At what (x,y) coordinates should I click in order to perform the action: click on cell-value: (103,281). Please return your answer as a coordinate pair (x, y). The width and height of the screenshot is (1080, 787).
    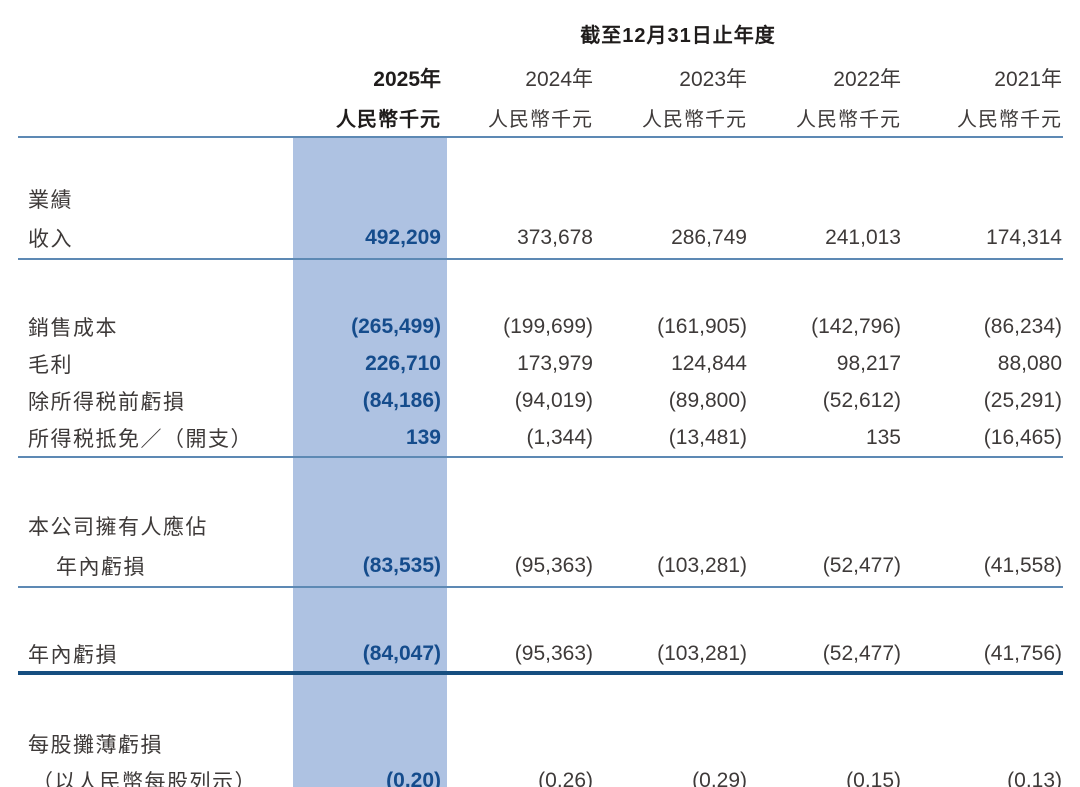
    Looking at the image, I should click on (678, 567).